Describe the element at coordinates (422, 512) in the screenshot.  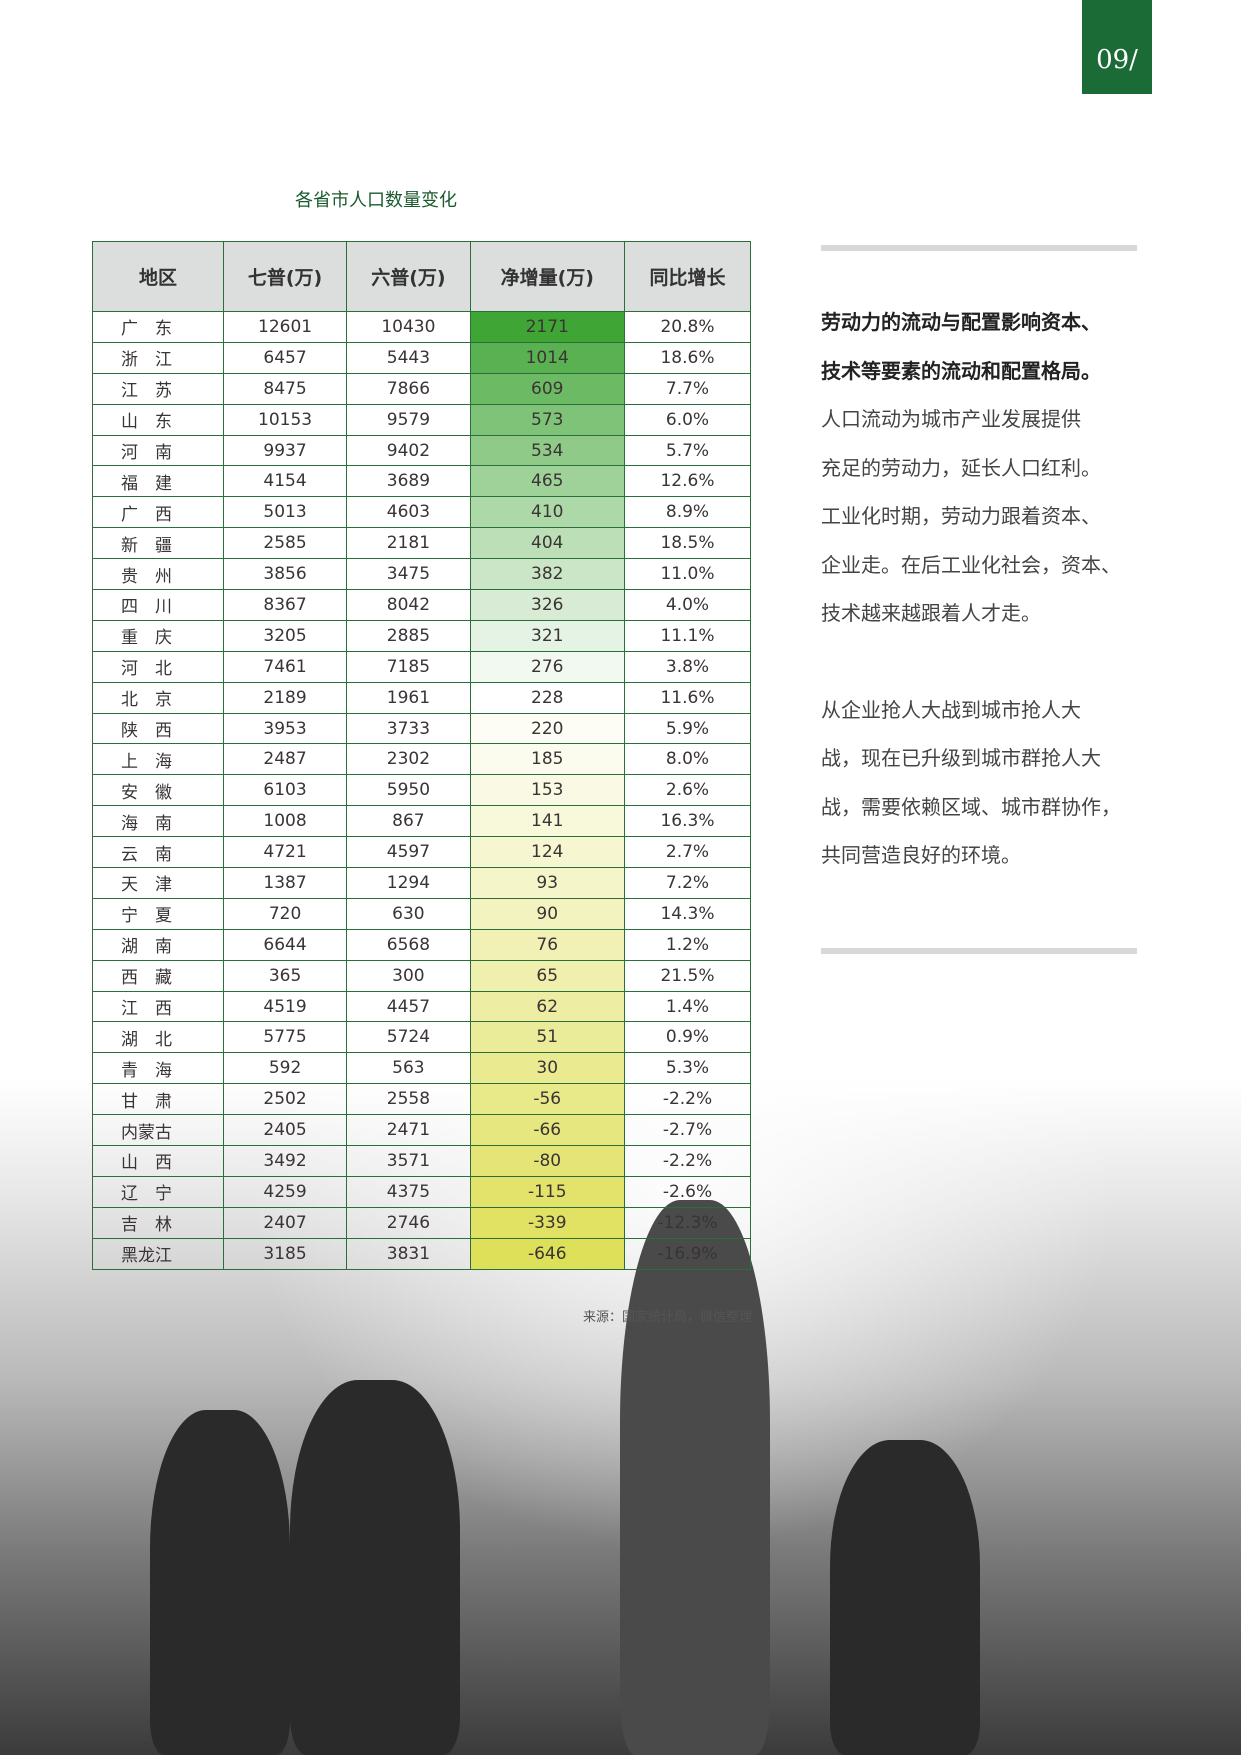
I see `table-row: 广 西 5013 4603 410 8.9%` at that location.